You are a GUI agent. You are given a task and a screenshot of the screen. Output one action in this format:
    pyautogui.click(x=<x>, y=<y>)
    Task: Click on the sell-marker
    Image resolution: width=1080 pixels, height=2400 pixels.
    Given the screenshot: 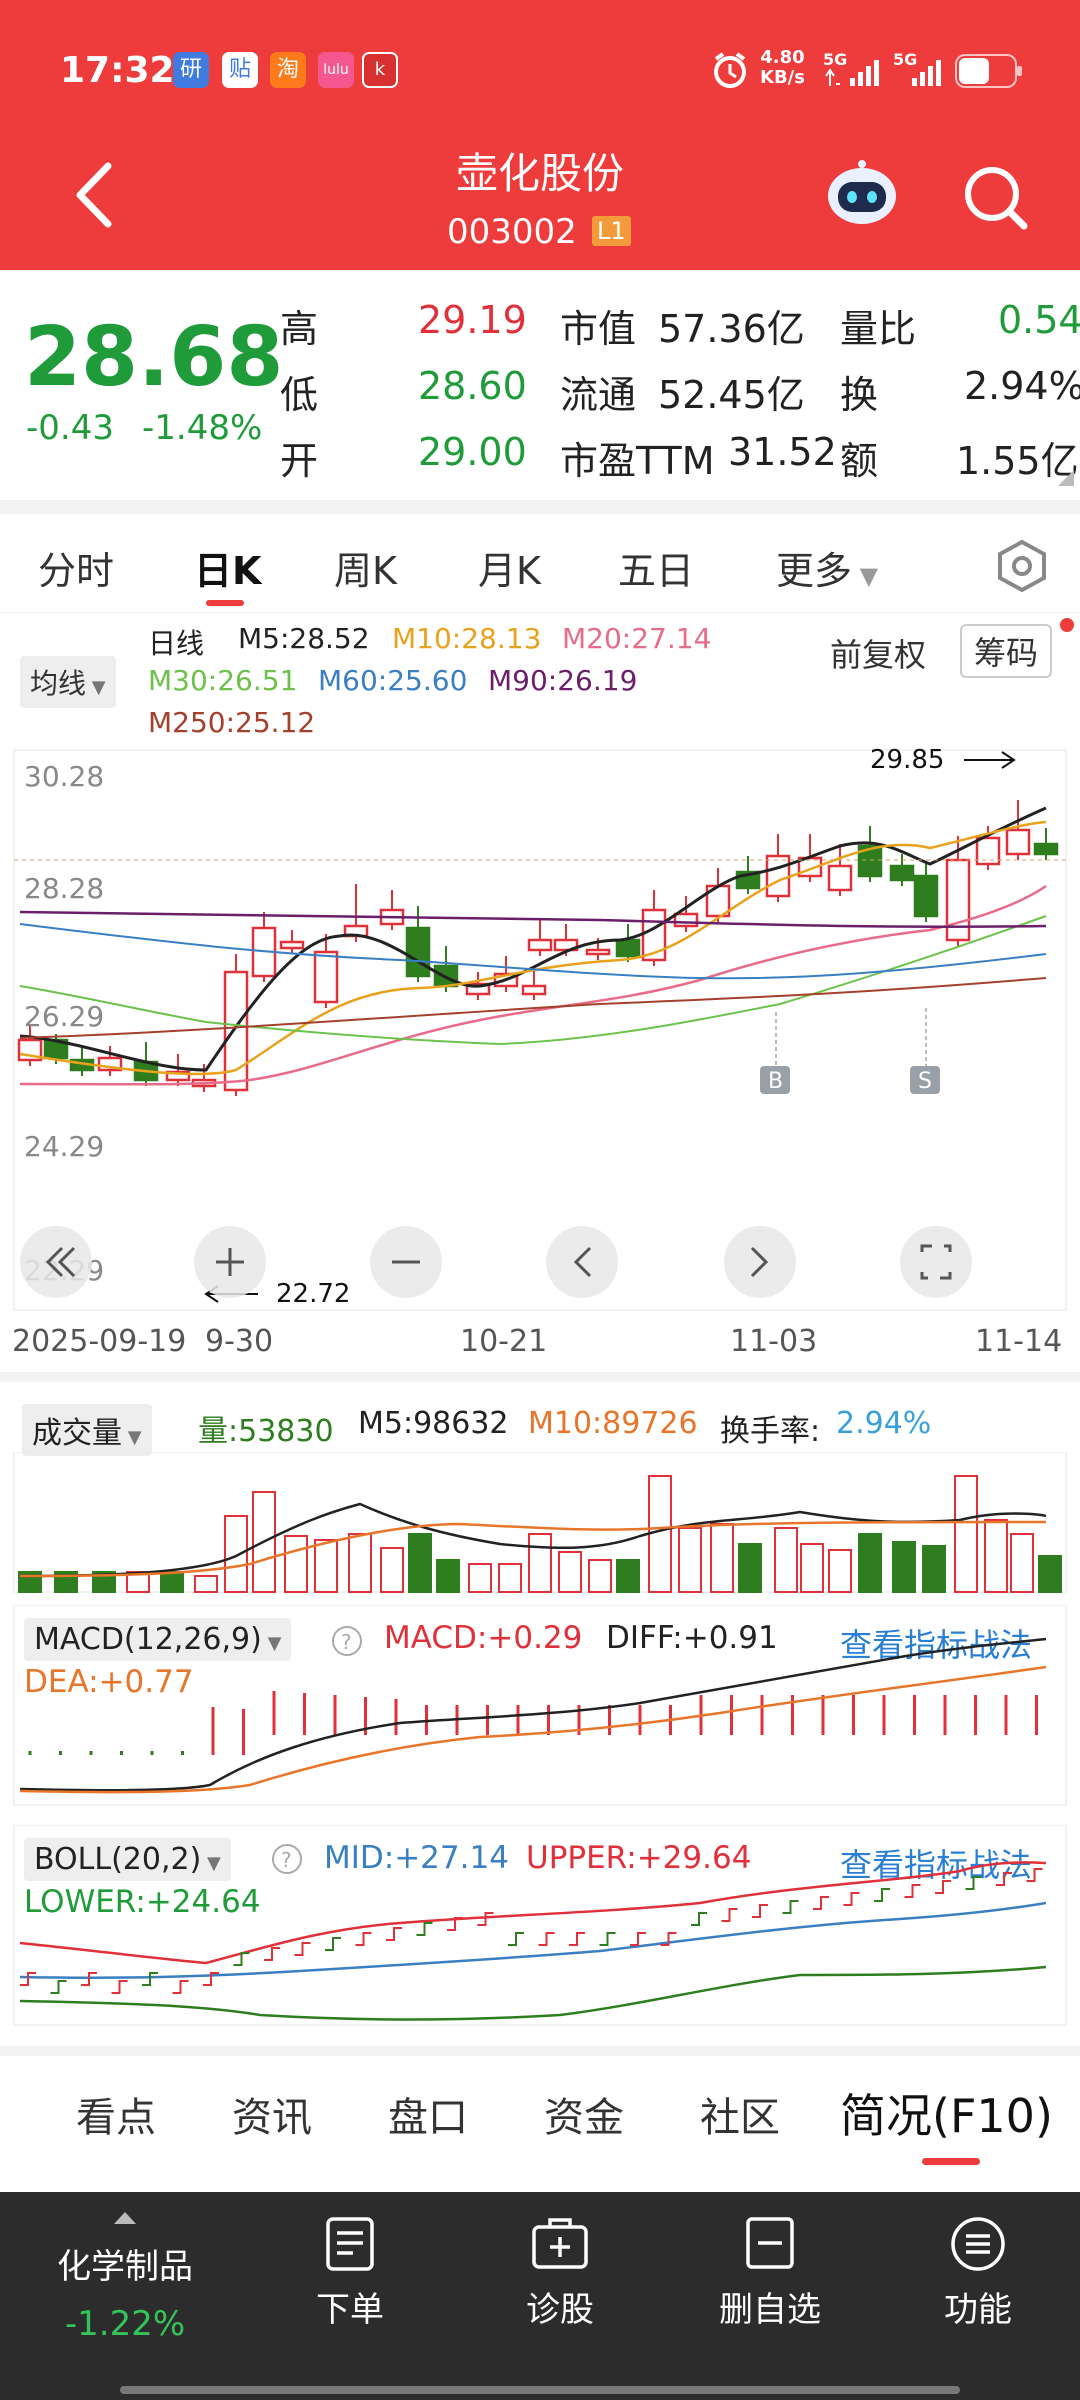 What is the action you would take?
    pyautogui.click(x=925, y=1080)
    